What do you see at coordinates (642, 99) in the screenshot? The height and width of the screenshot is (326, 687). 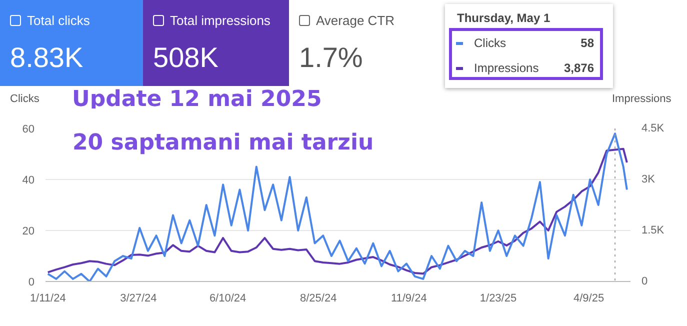 I see `y2-axis-title: Impressions` at bounding box center [642, 99].